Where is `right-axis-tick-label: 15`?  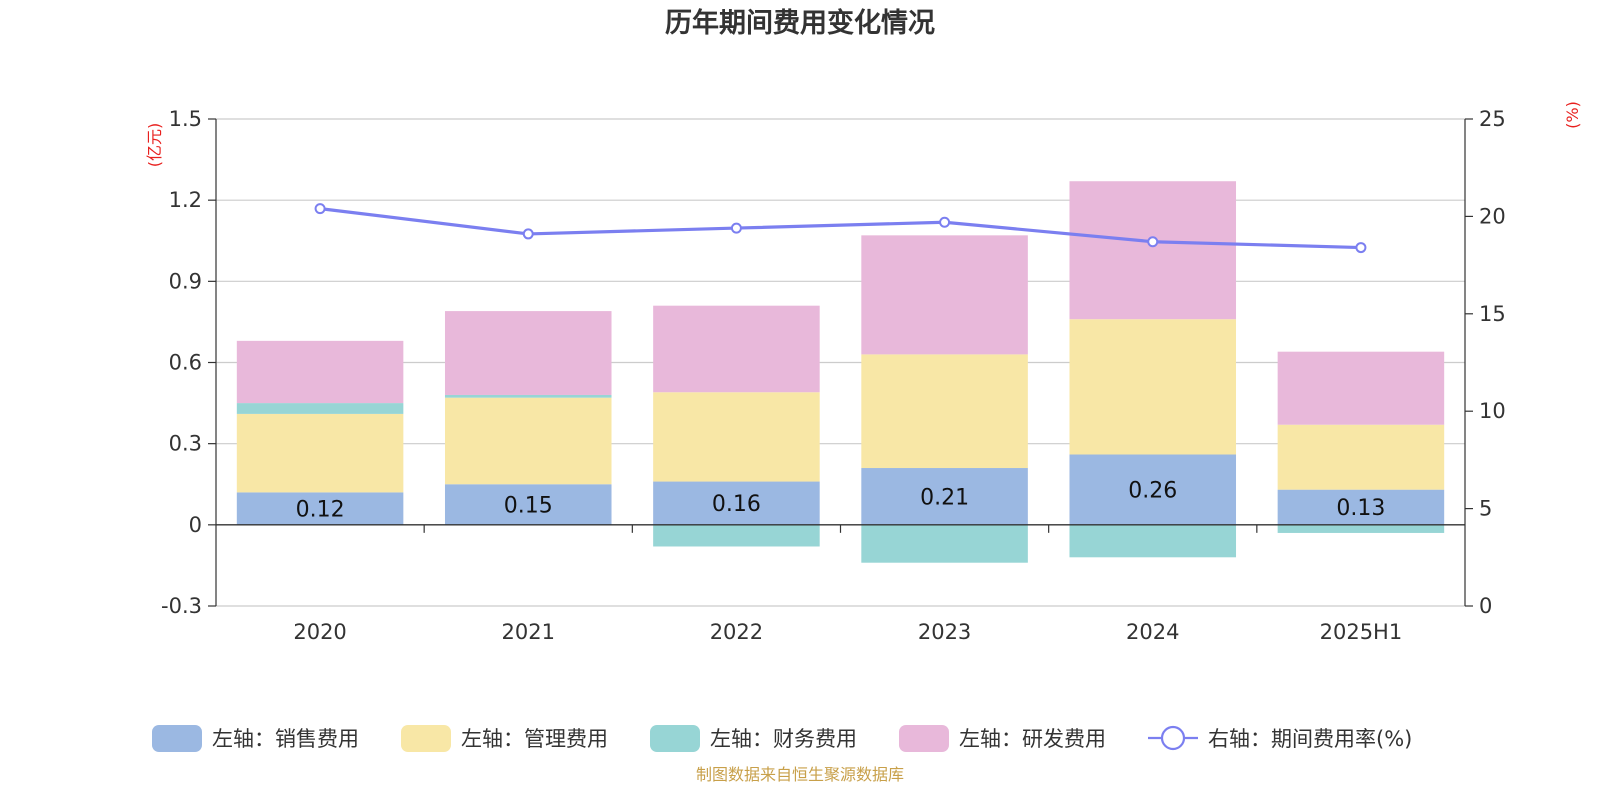 right-axis-tick-label: 15 is located at coordinates (1492, 314).